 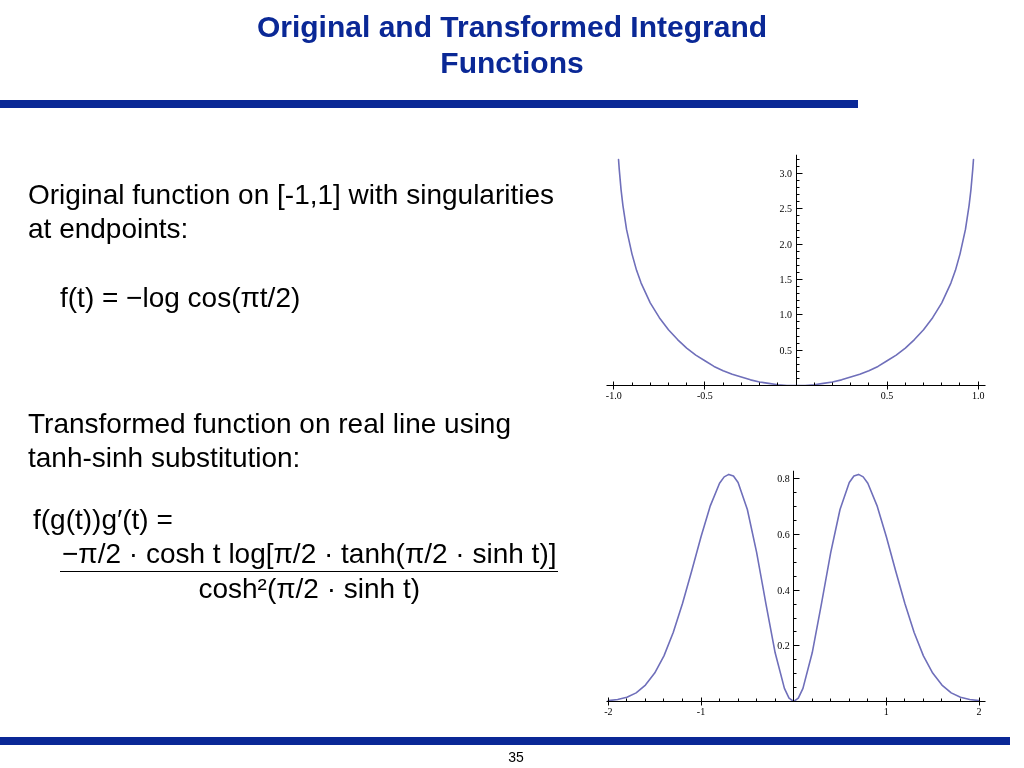 What do you see at coordinates (783, 590) in the screenshot?
I see `y-tick-label: 0.4` at bounding box center [783, 590].